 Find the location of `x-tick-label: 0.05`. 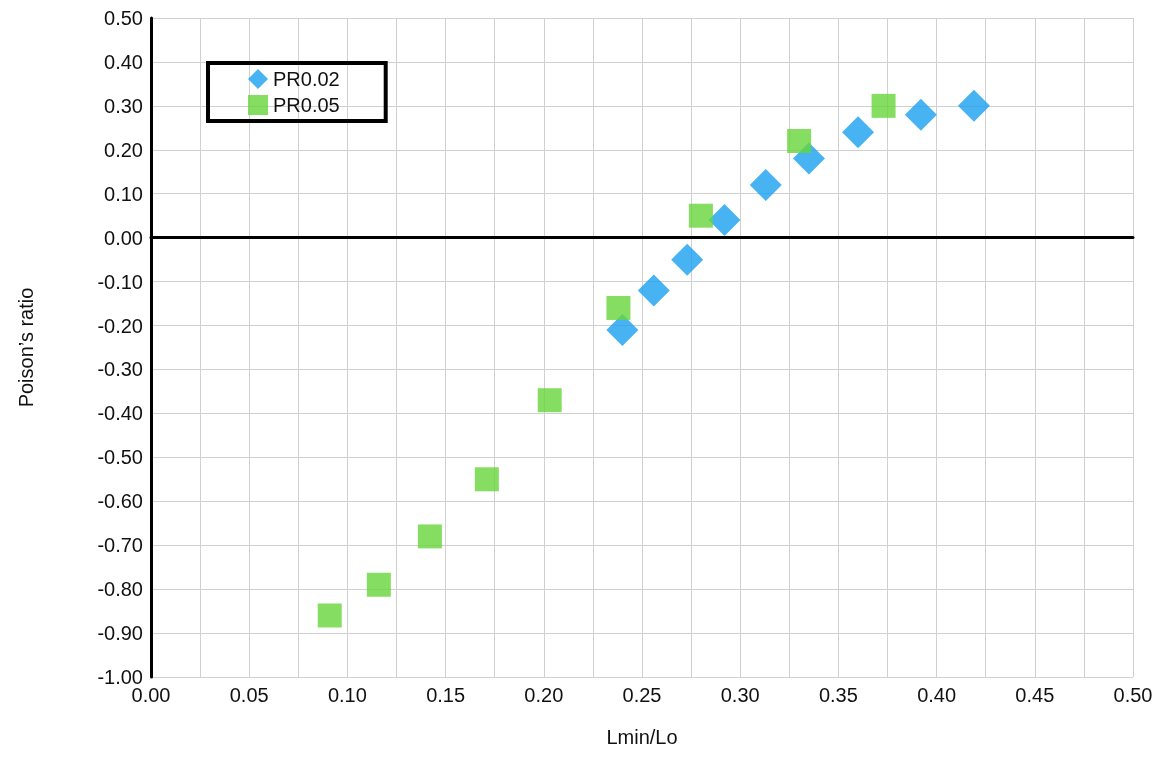

x-tick-label: 0.05 is located at coordinates (249, 695).